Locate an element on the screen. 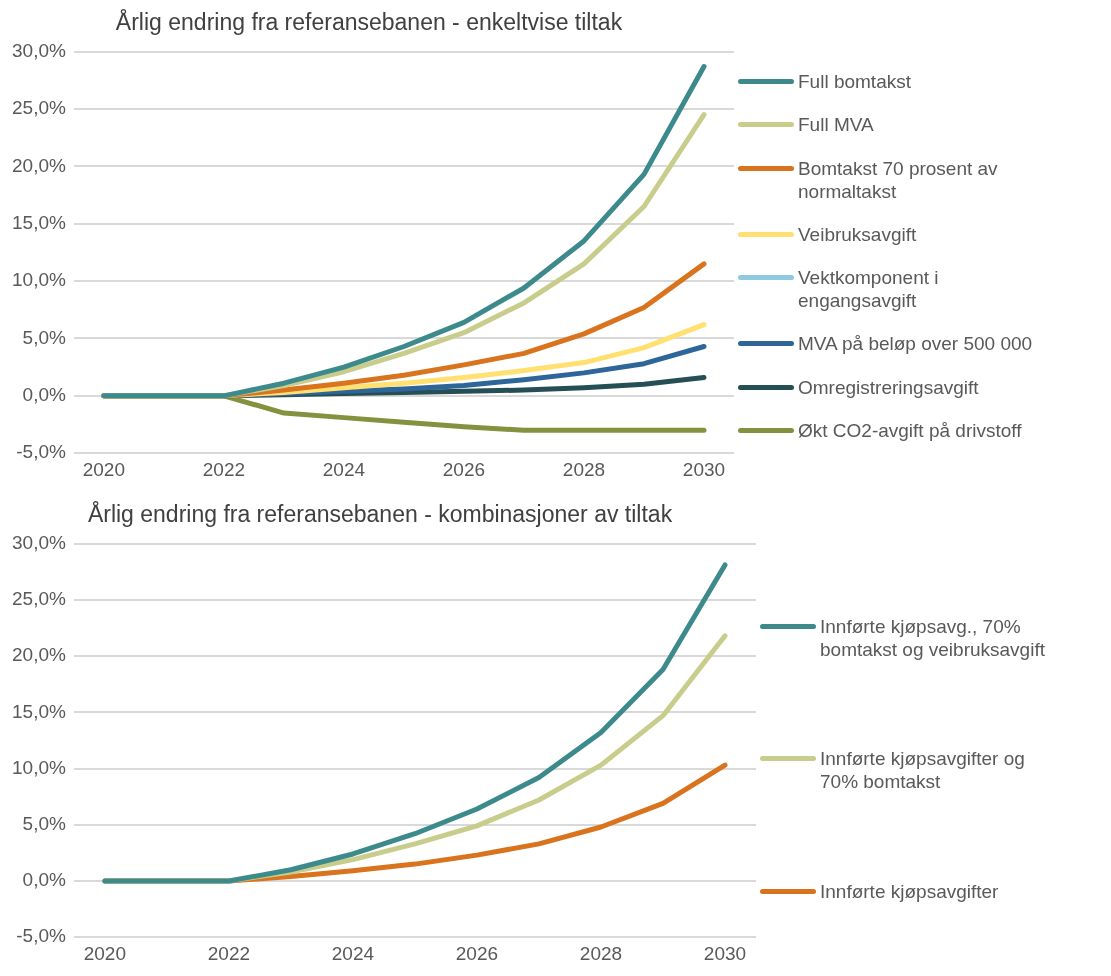 The width and height of the screenshot is (1111, 976). legend-label: Bomtakst 70 prosent av normaltakst is located at coordinates (898, 179).